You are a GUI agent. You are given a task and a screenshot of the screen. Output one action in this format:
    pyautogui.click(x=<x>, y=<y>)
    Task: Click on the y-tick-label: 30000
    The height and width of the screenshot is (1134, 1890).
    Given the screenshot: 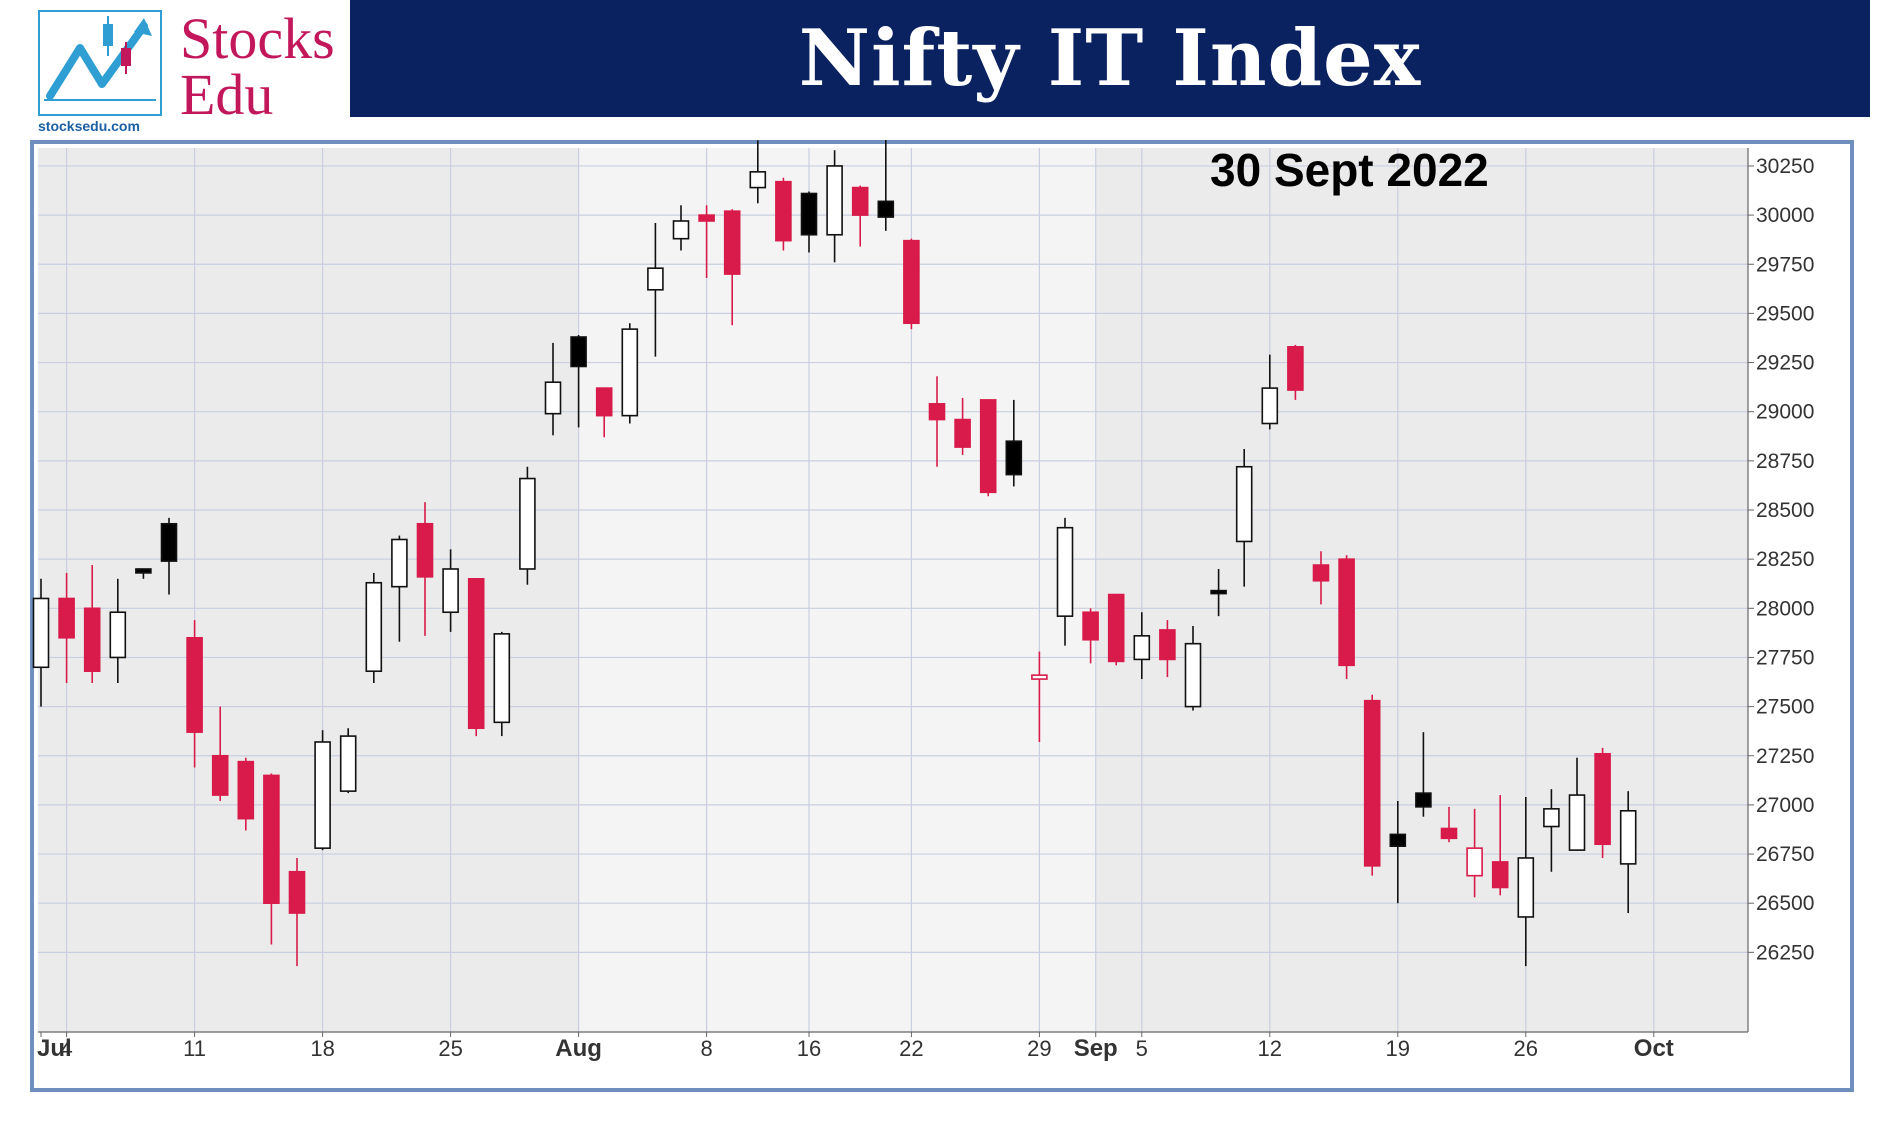 What is the action you would take?
    pyautogui.click(x=1785, y=215)
    